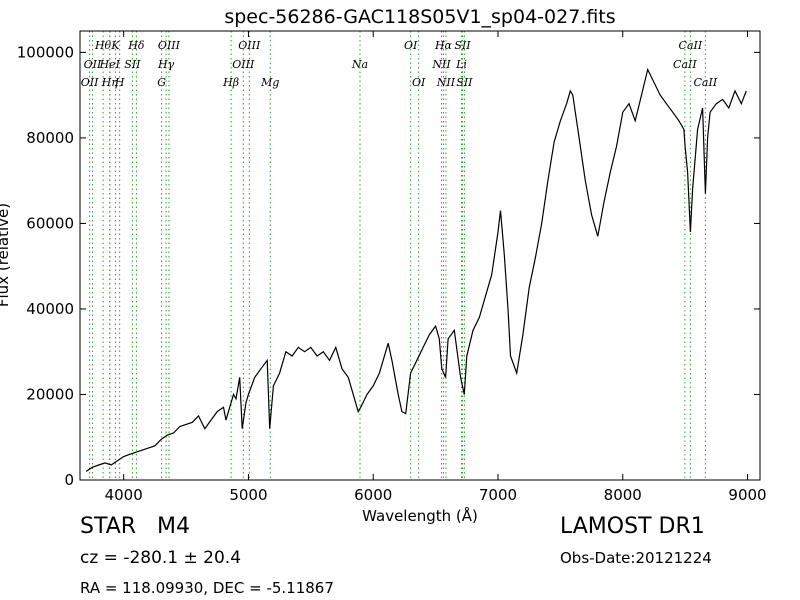 Image resolution: width=800 pixels, height=600 pixels. Describe the element at coordinates (411, 45) in the screenshot. I see `line-label-17: OI` at that location.